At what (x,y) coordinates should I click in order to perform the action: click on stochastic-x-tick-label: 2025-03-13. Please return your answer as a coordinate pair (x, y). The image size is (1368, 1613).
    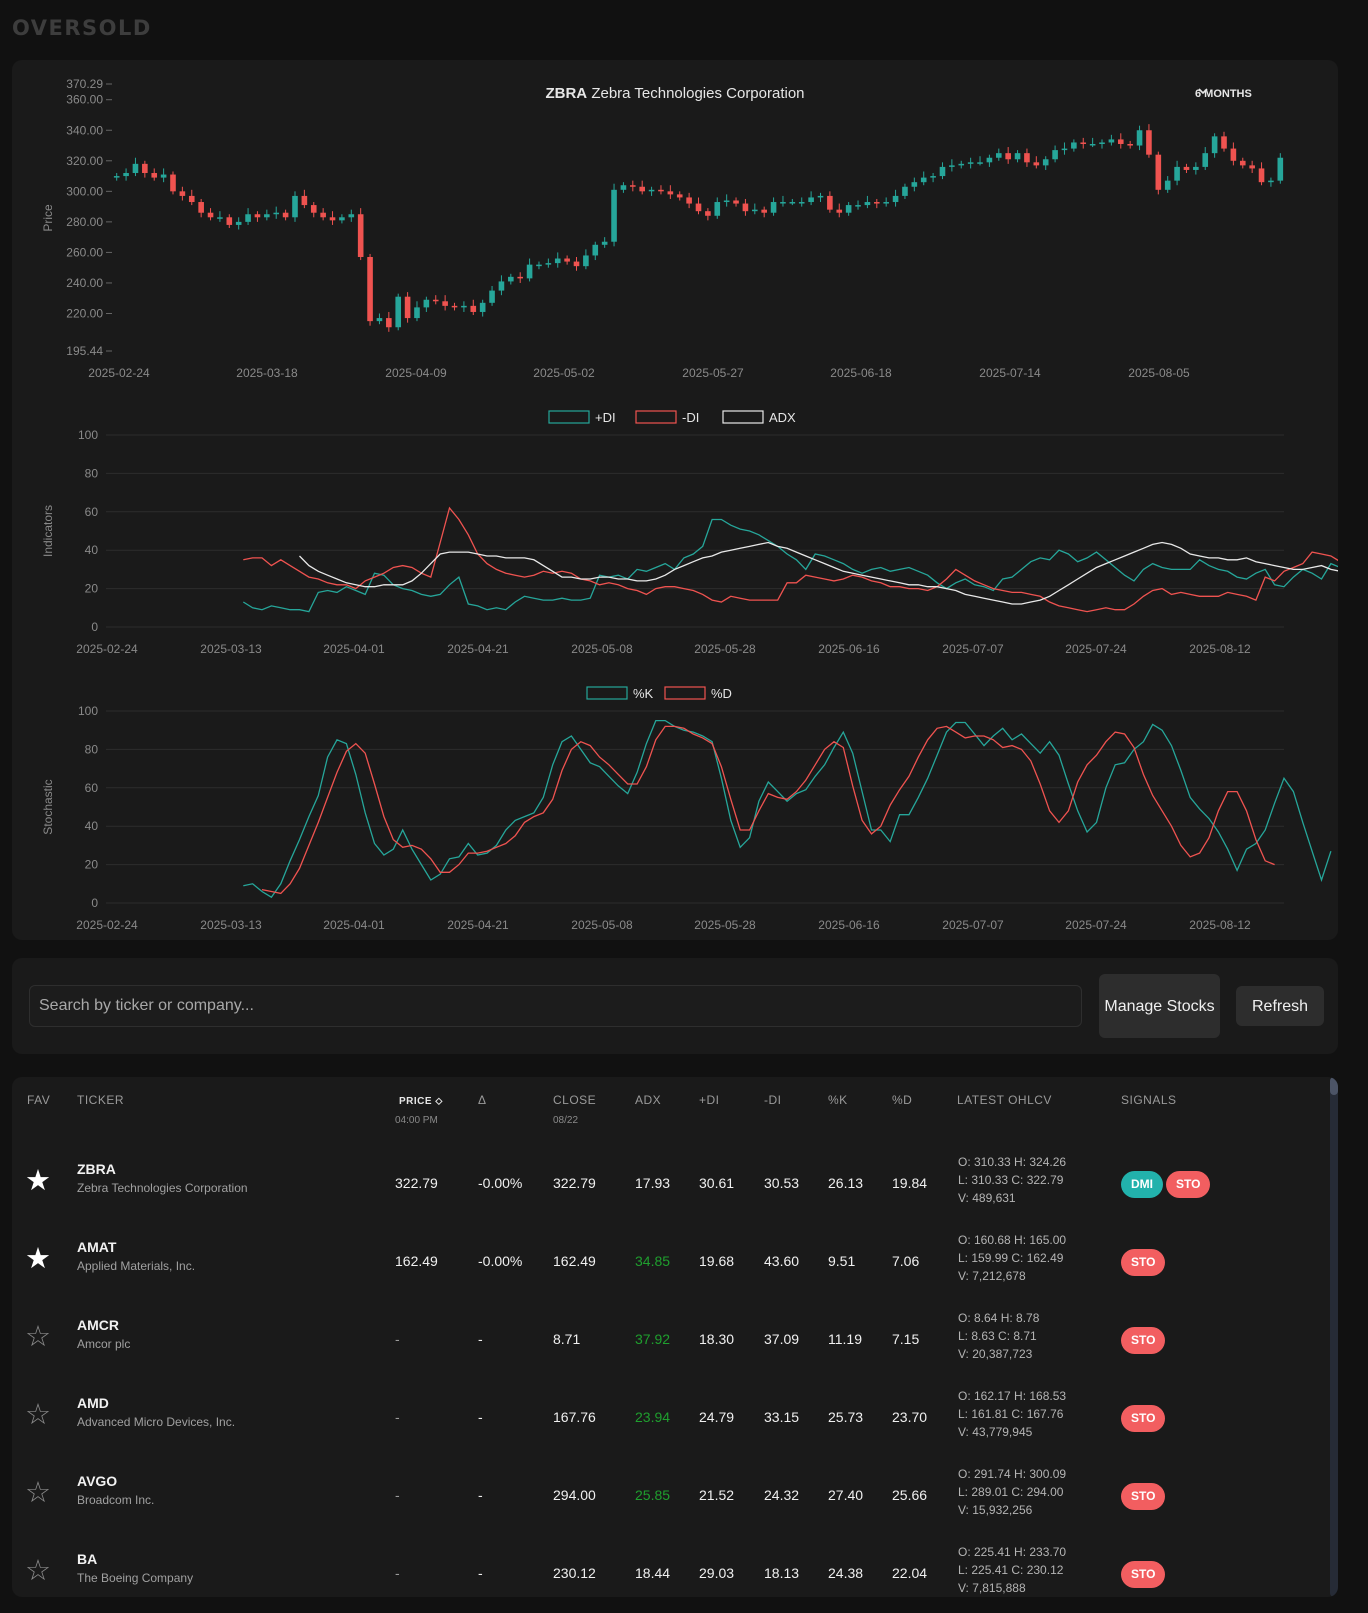
    Looking at the image, I should click on (231, 925).